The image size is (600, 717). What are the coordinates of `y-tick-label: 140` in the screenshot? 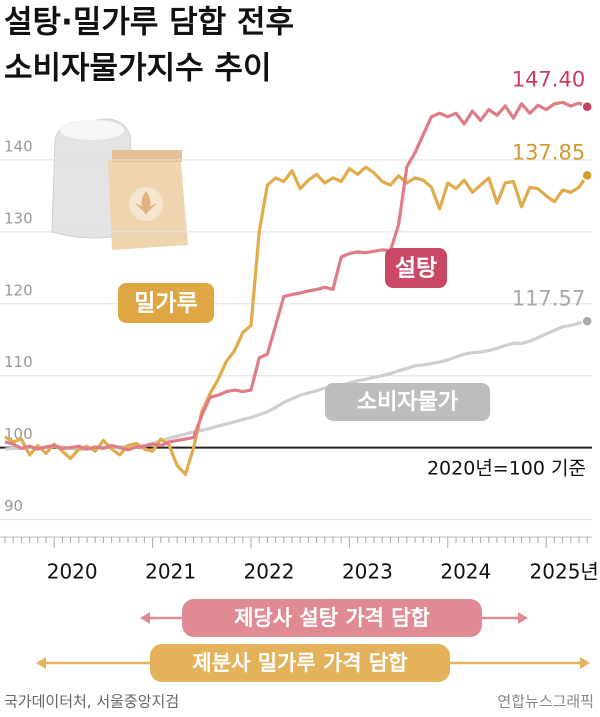 It's located at (18, 146).